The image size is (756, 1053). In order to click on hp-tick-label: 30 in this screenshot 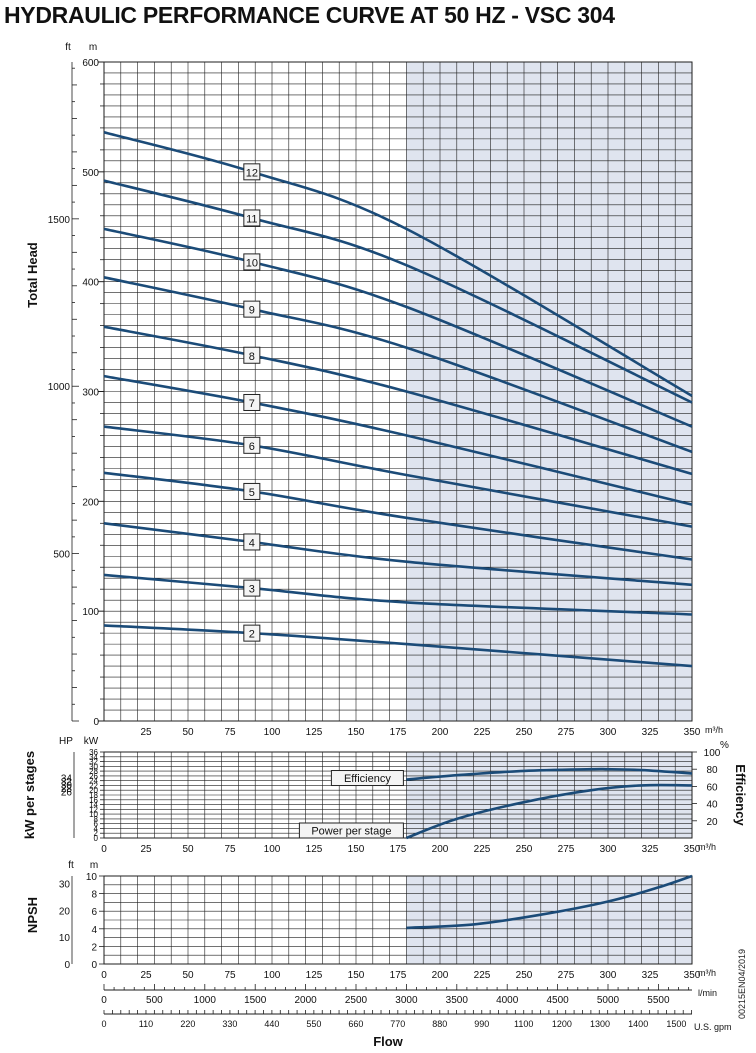, I will do `click(67, 786)`.